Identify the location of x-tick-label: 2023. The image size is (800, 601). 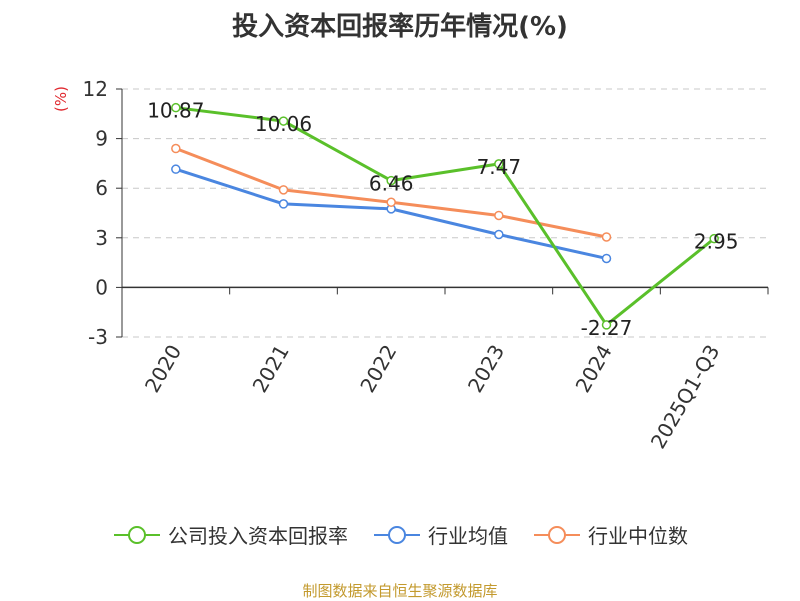
(486, 369).